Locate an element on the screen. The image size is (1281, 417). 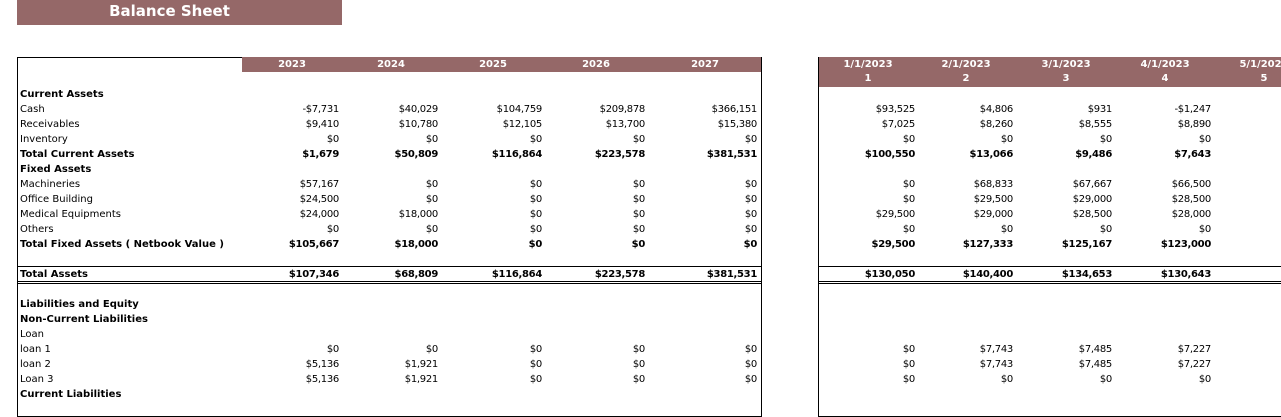
annual-cell: $1,921 is located at coordinates (421, 379).